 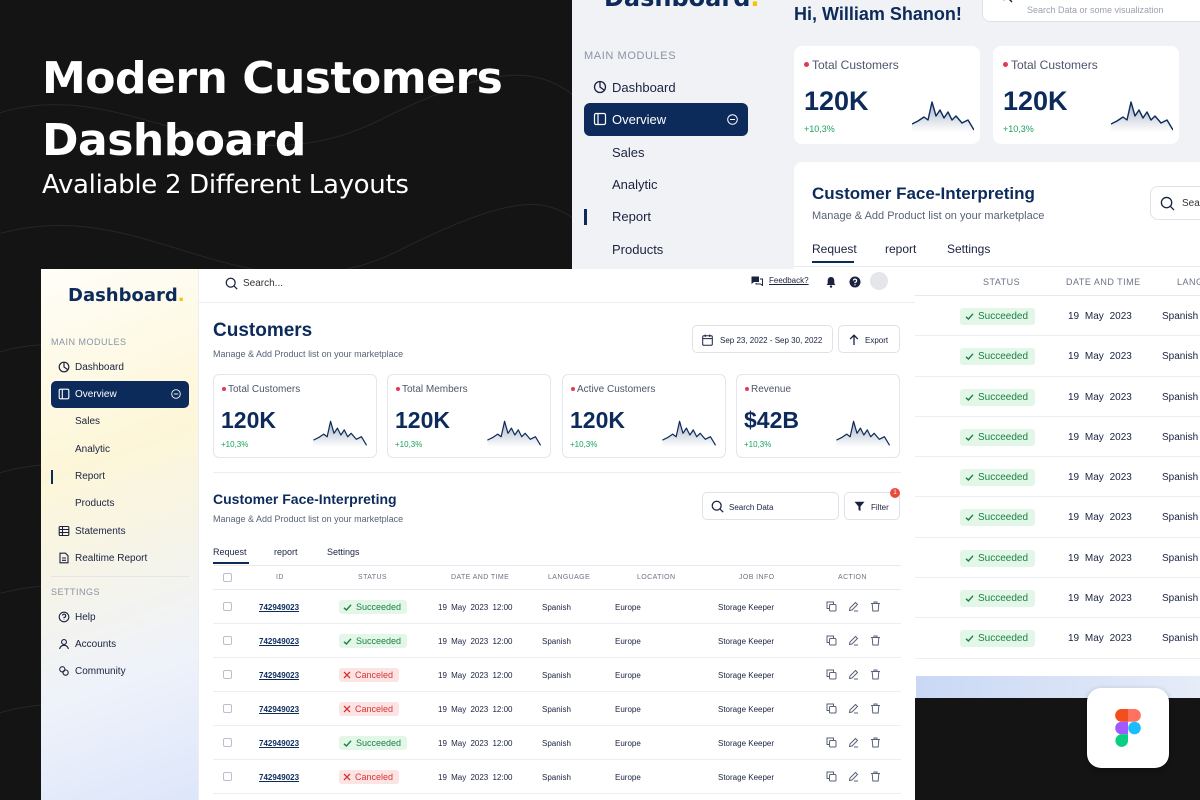 What do you see at coordinates (644, 416) in the screenshot?
I see `stat-card-active-customers: Active Customers 120K +10,3%` at bounding box center [644, 416].